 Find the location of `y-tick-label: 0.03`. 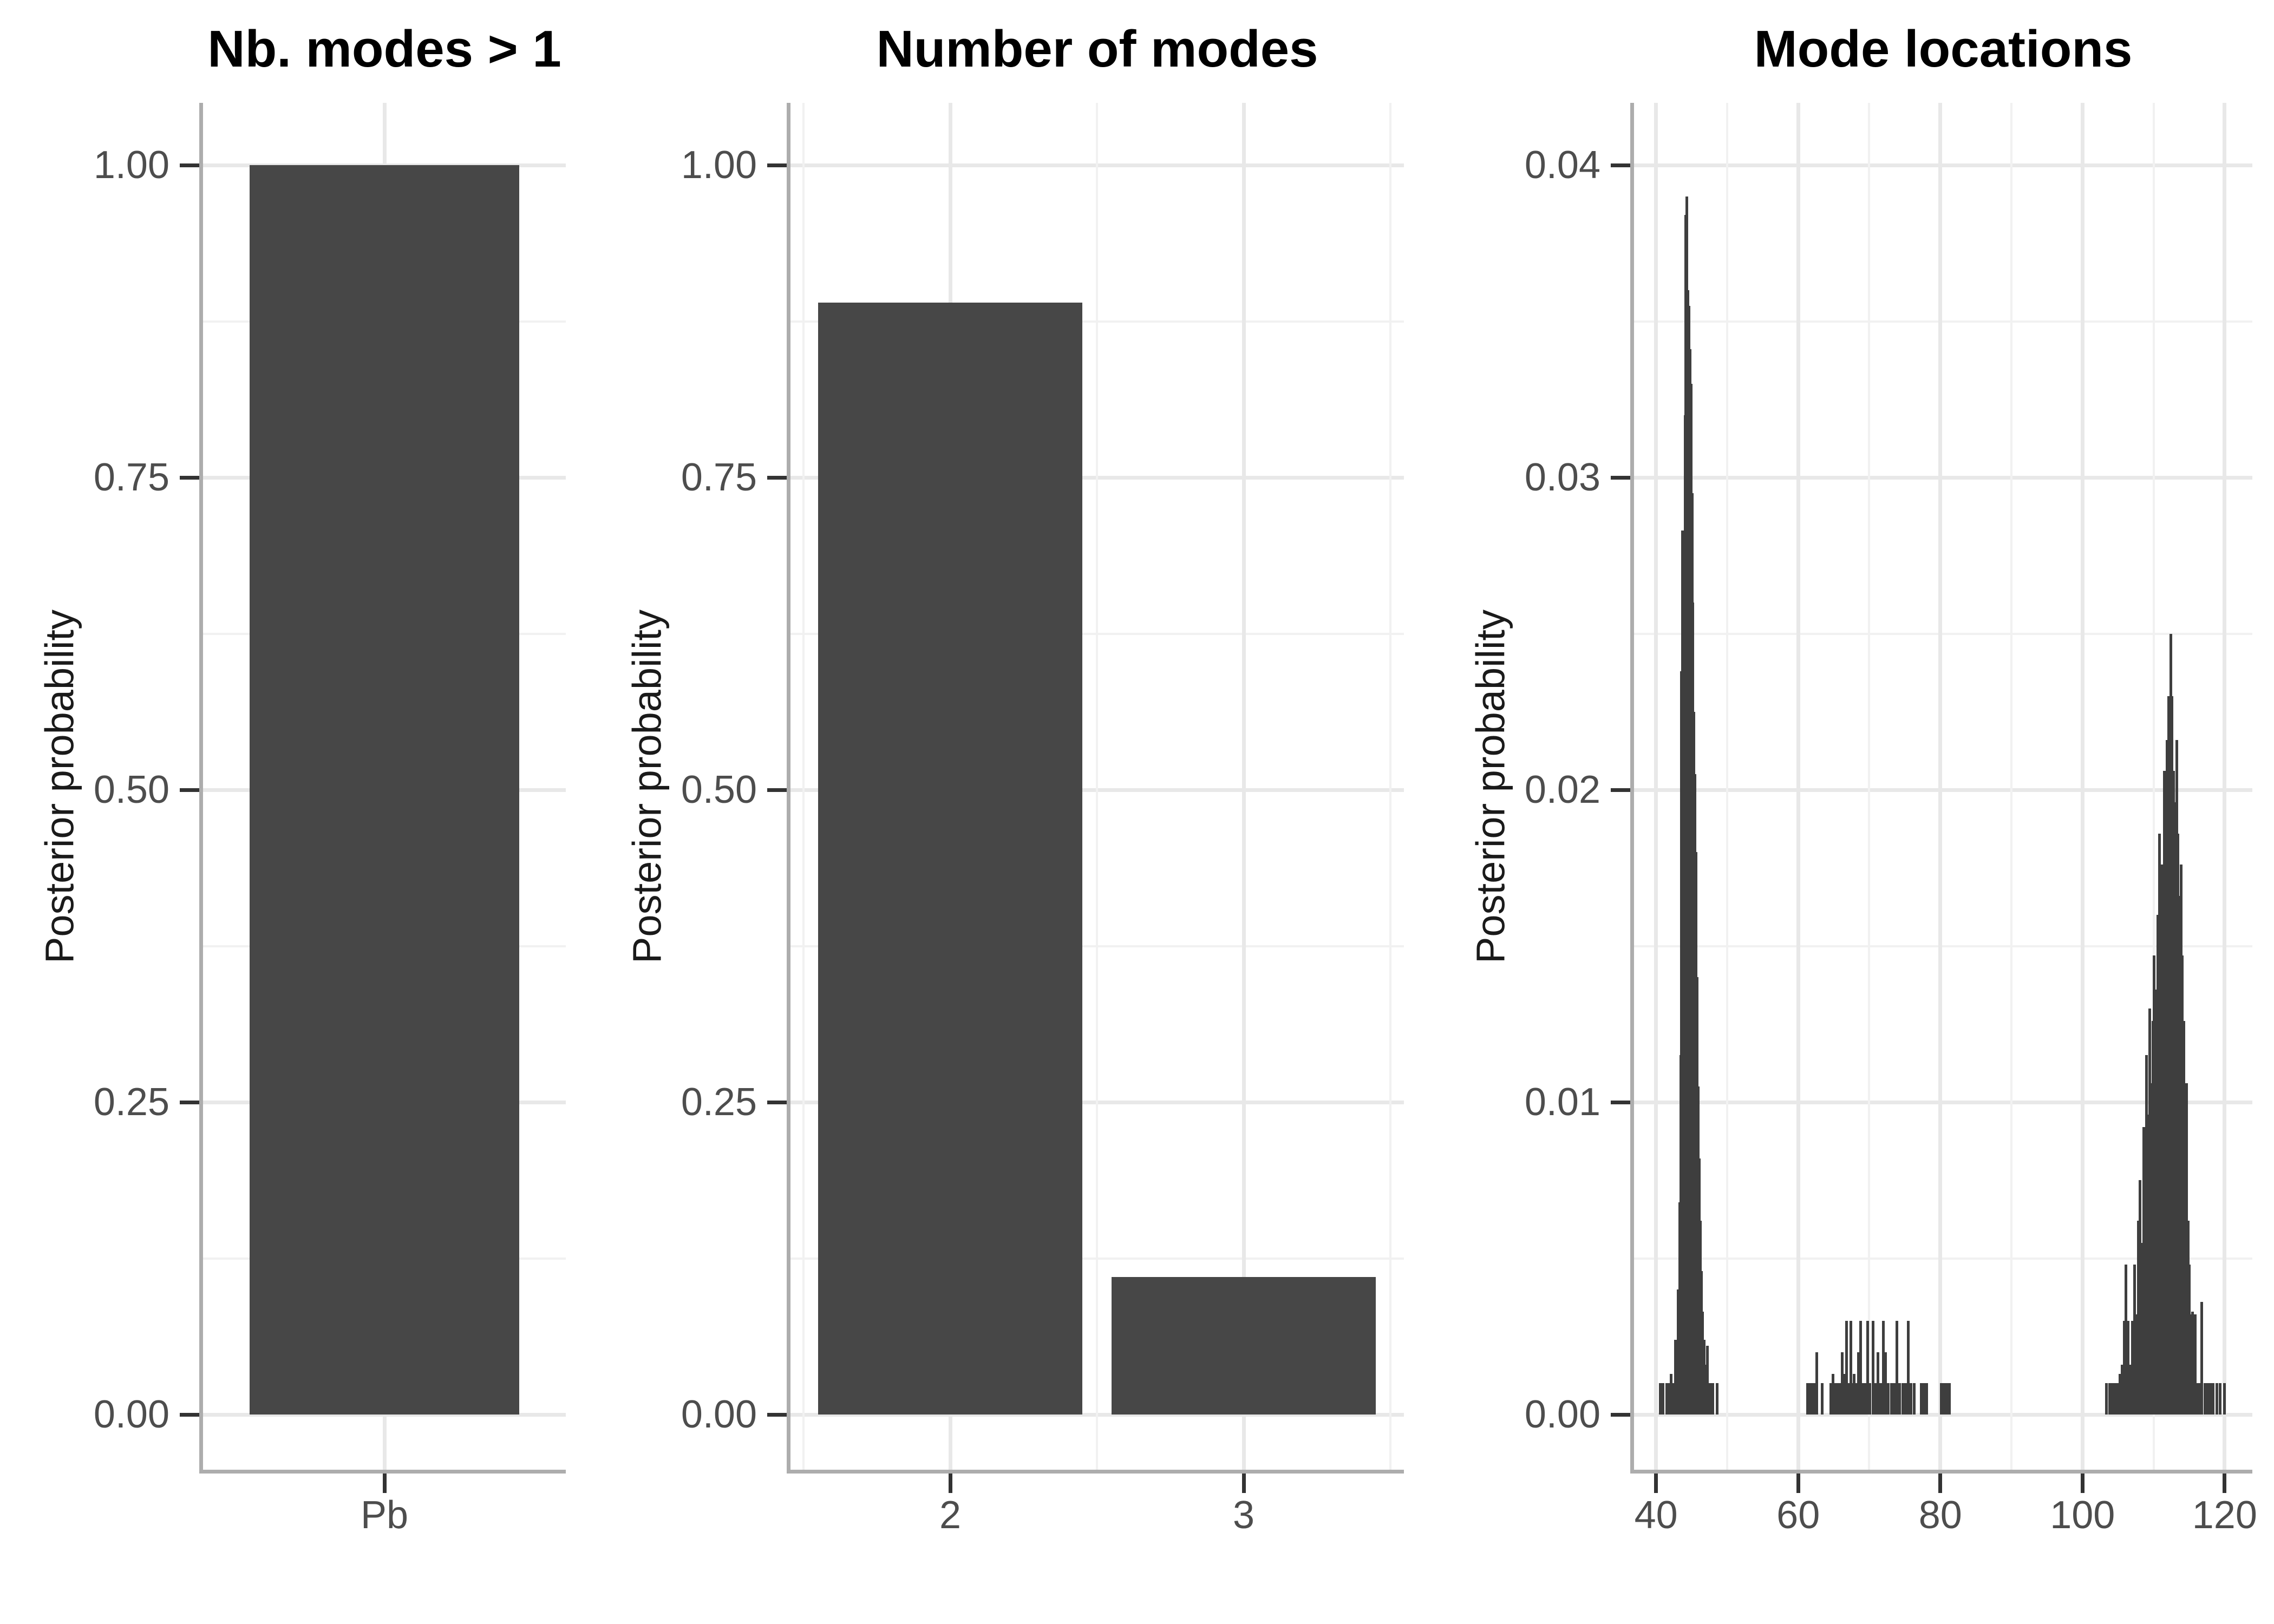

y-tick-label: 0.03 is located at coordinates (1562, 478).